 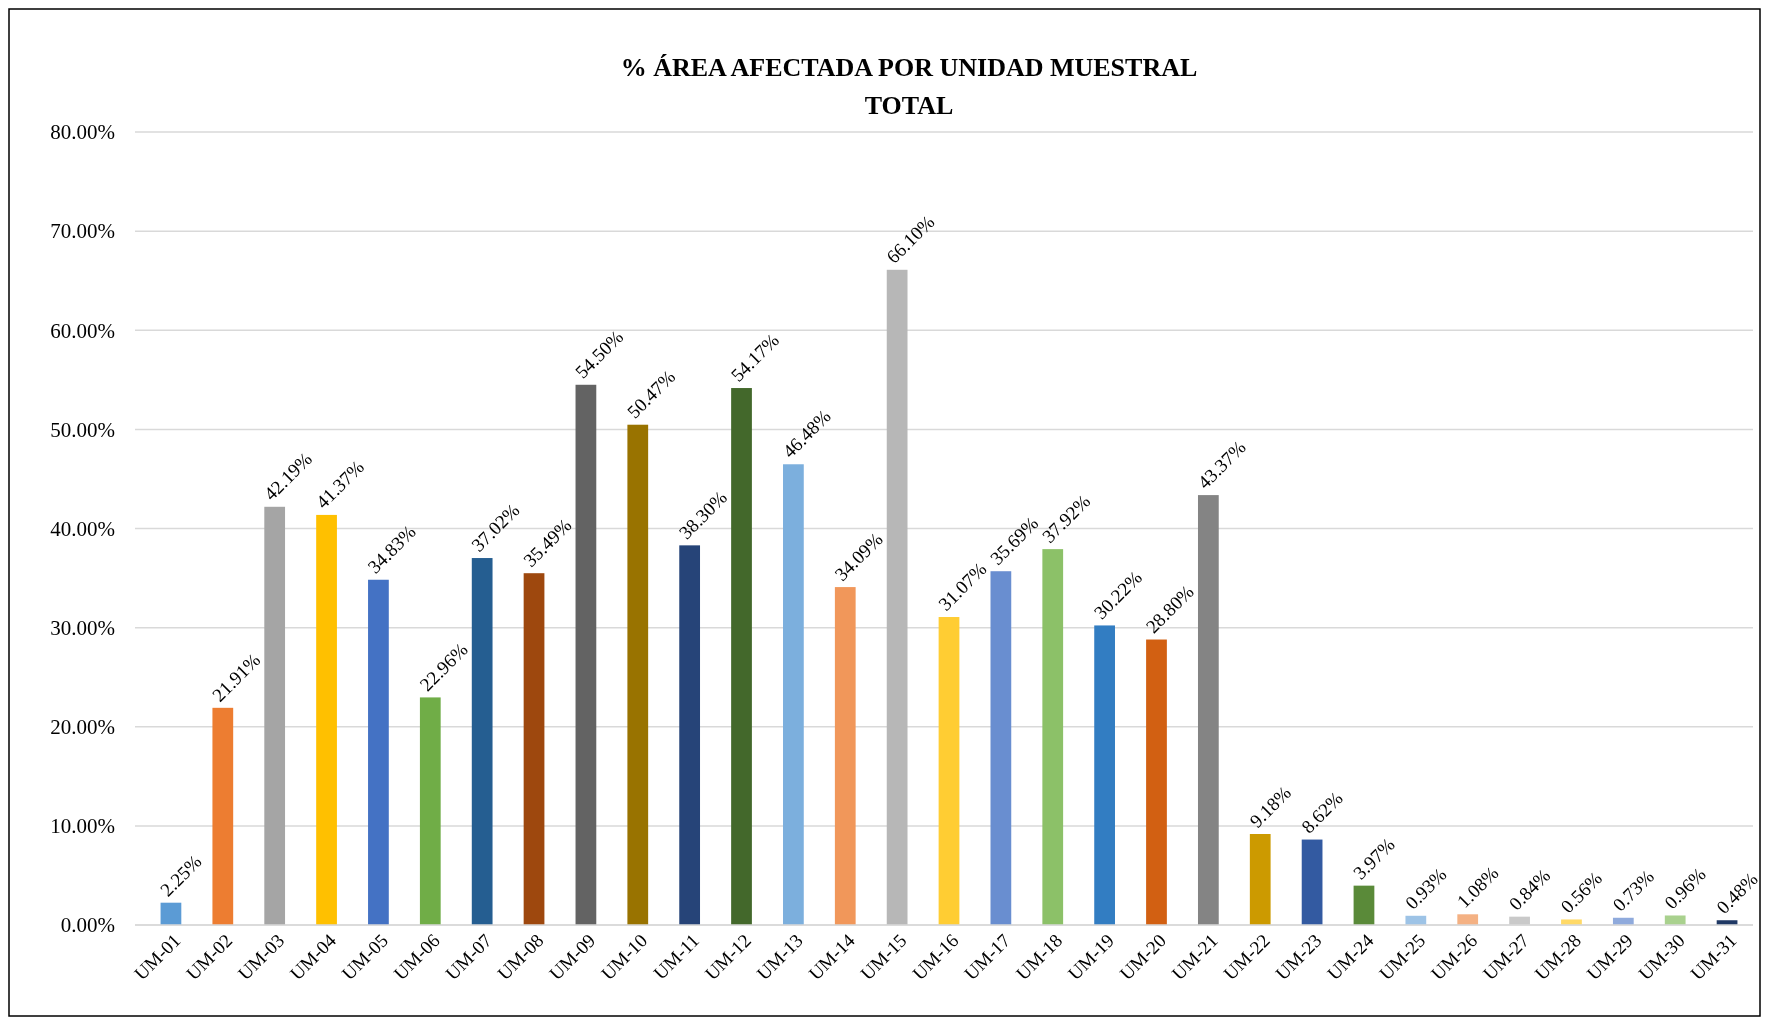 I want to click on chart-title: % ÁREA AFECTADA POR UNIDAD MUESTRAL TOTAL, so click(x=909, y=86).